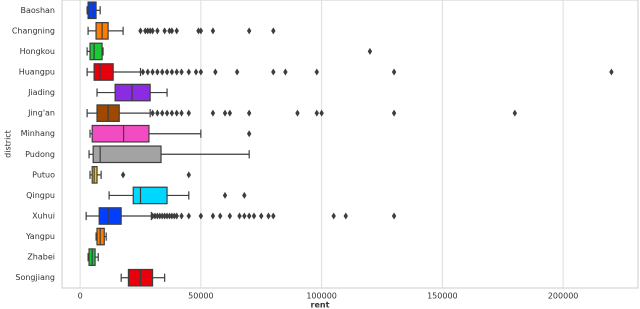 Image resolution: width=640 pixels, height=309 pixels. I want to click on x-tick-label: 200000, so click(563, 296).